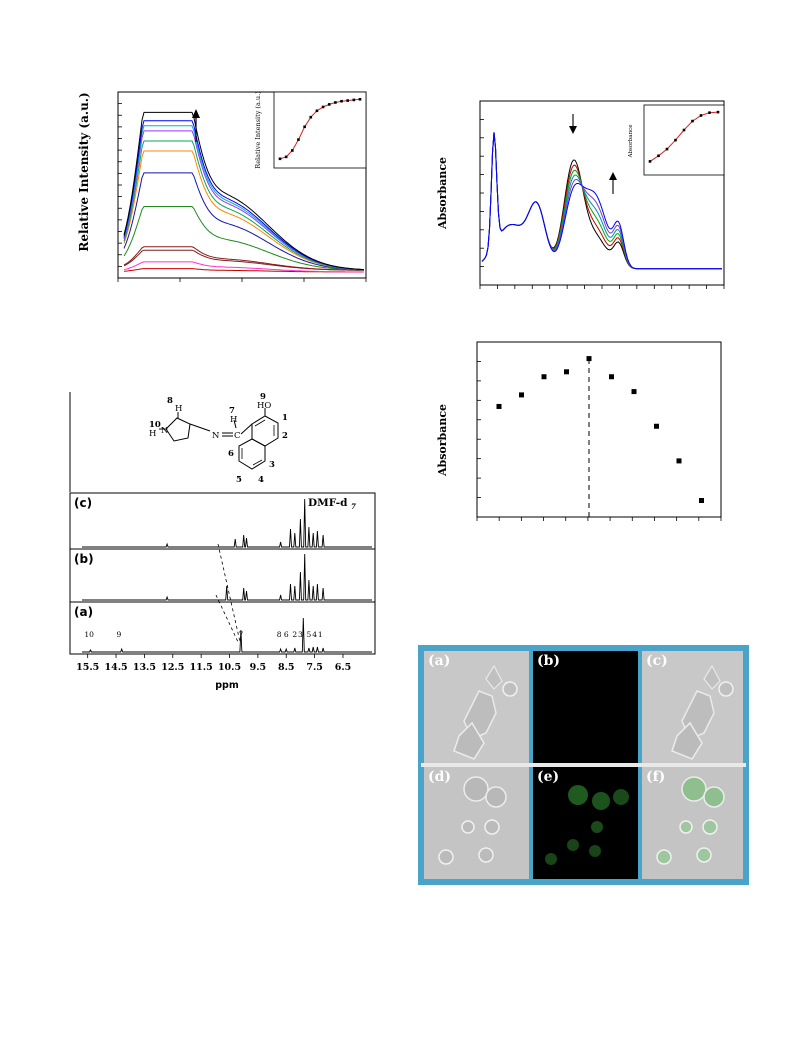  I want to click on cell-label-d: (d), so click(440, 777).